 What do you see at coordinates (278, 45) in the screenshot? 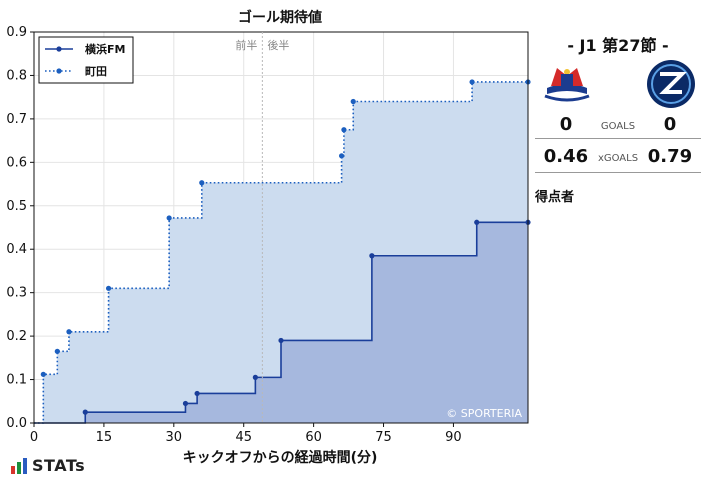
I see `second-half-label: 後半` at bounding box center [278, 45].